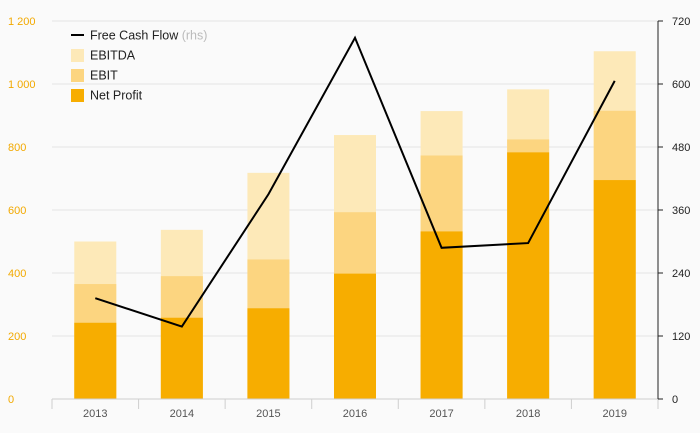  What do you see at coordinates (17, 337) in the screenshot?
I see `y-left-tick-label: 200` at bounding box center [17, 337].